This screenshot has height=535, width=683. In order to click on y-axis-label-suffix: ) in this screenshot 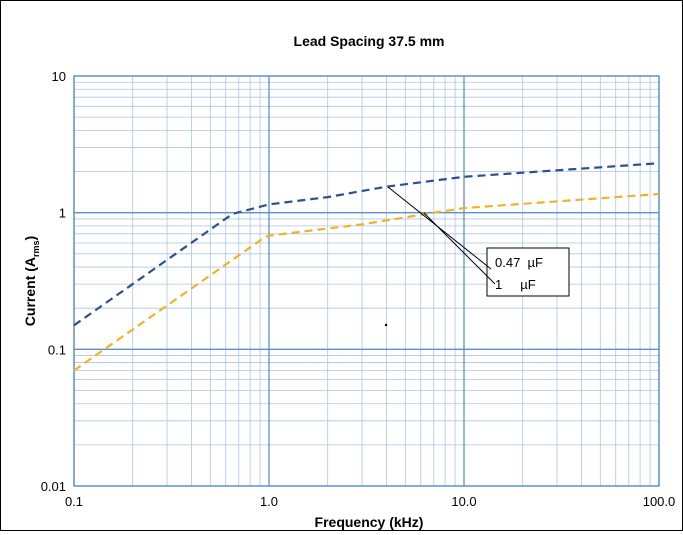, I will do `click(30, 238)`.